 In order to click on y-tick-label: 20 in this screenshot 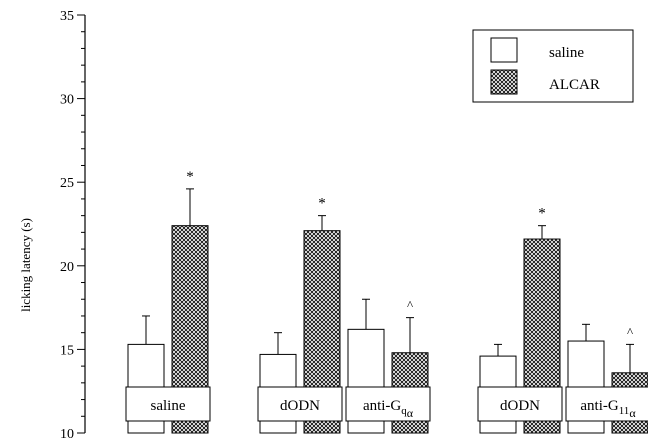, I will do `click(67, 267)`.